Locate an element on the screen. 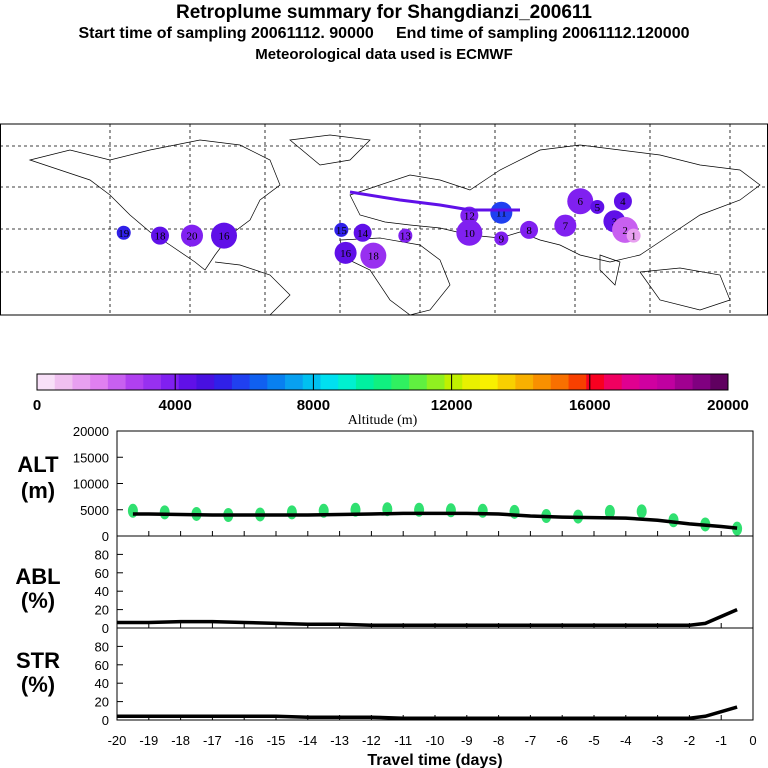 The height and width of the screenshot is (768, 768). y-tick-label: 20000 is located at coordinates (91, 431).